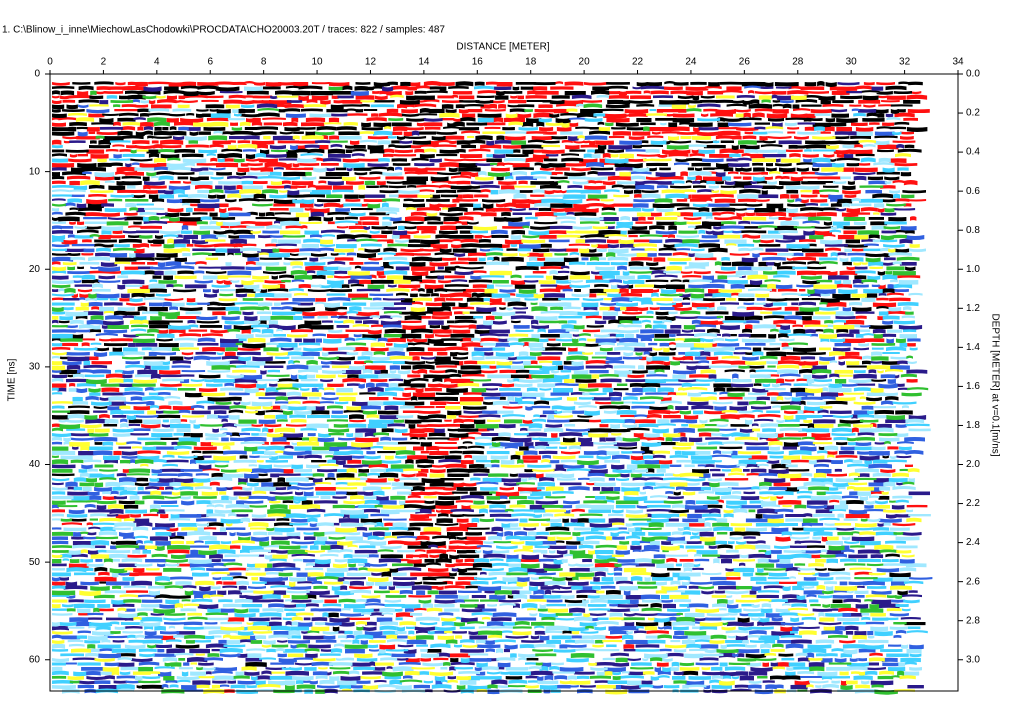 This screenshot has height=712, width=1024. What do you see at coordinates (798, 62) in the screenshot?
I see `x-tick-label: 28` at bounding box center [798, 62].